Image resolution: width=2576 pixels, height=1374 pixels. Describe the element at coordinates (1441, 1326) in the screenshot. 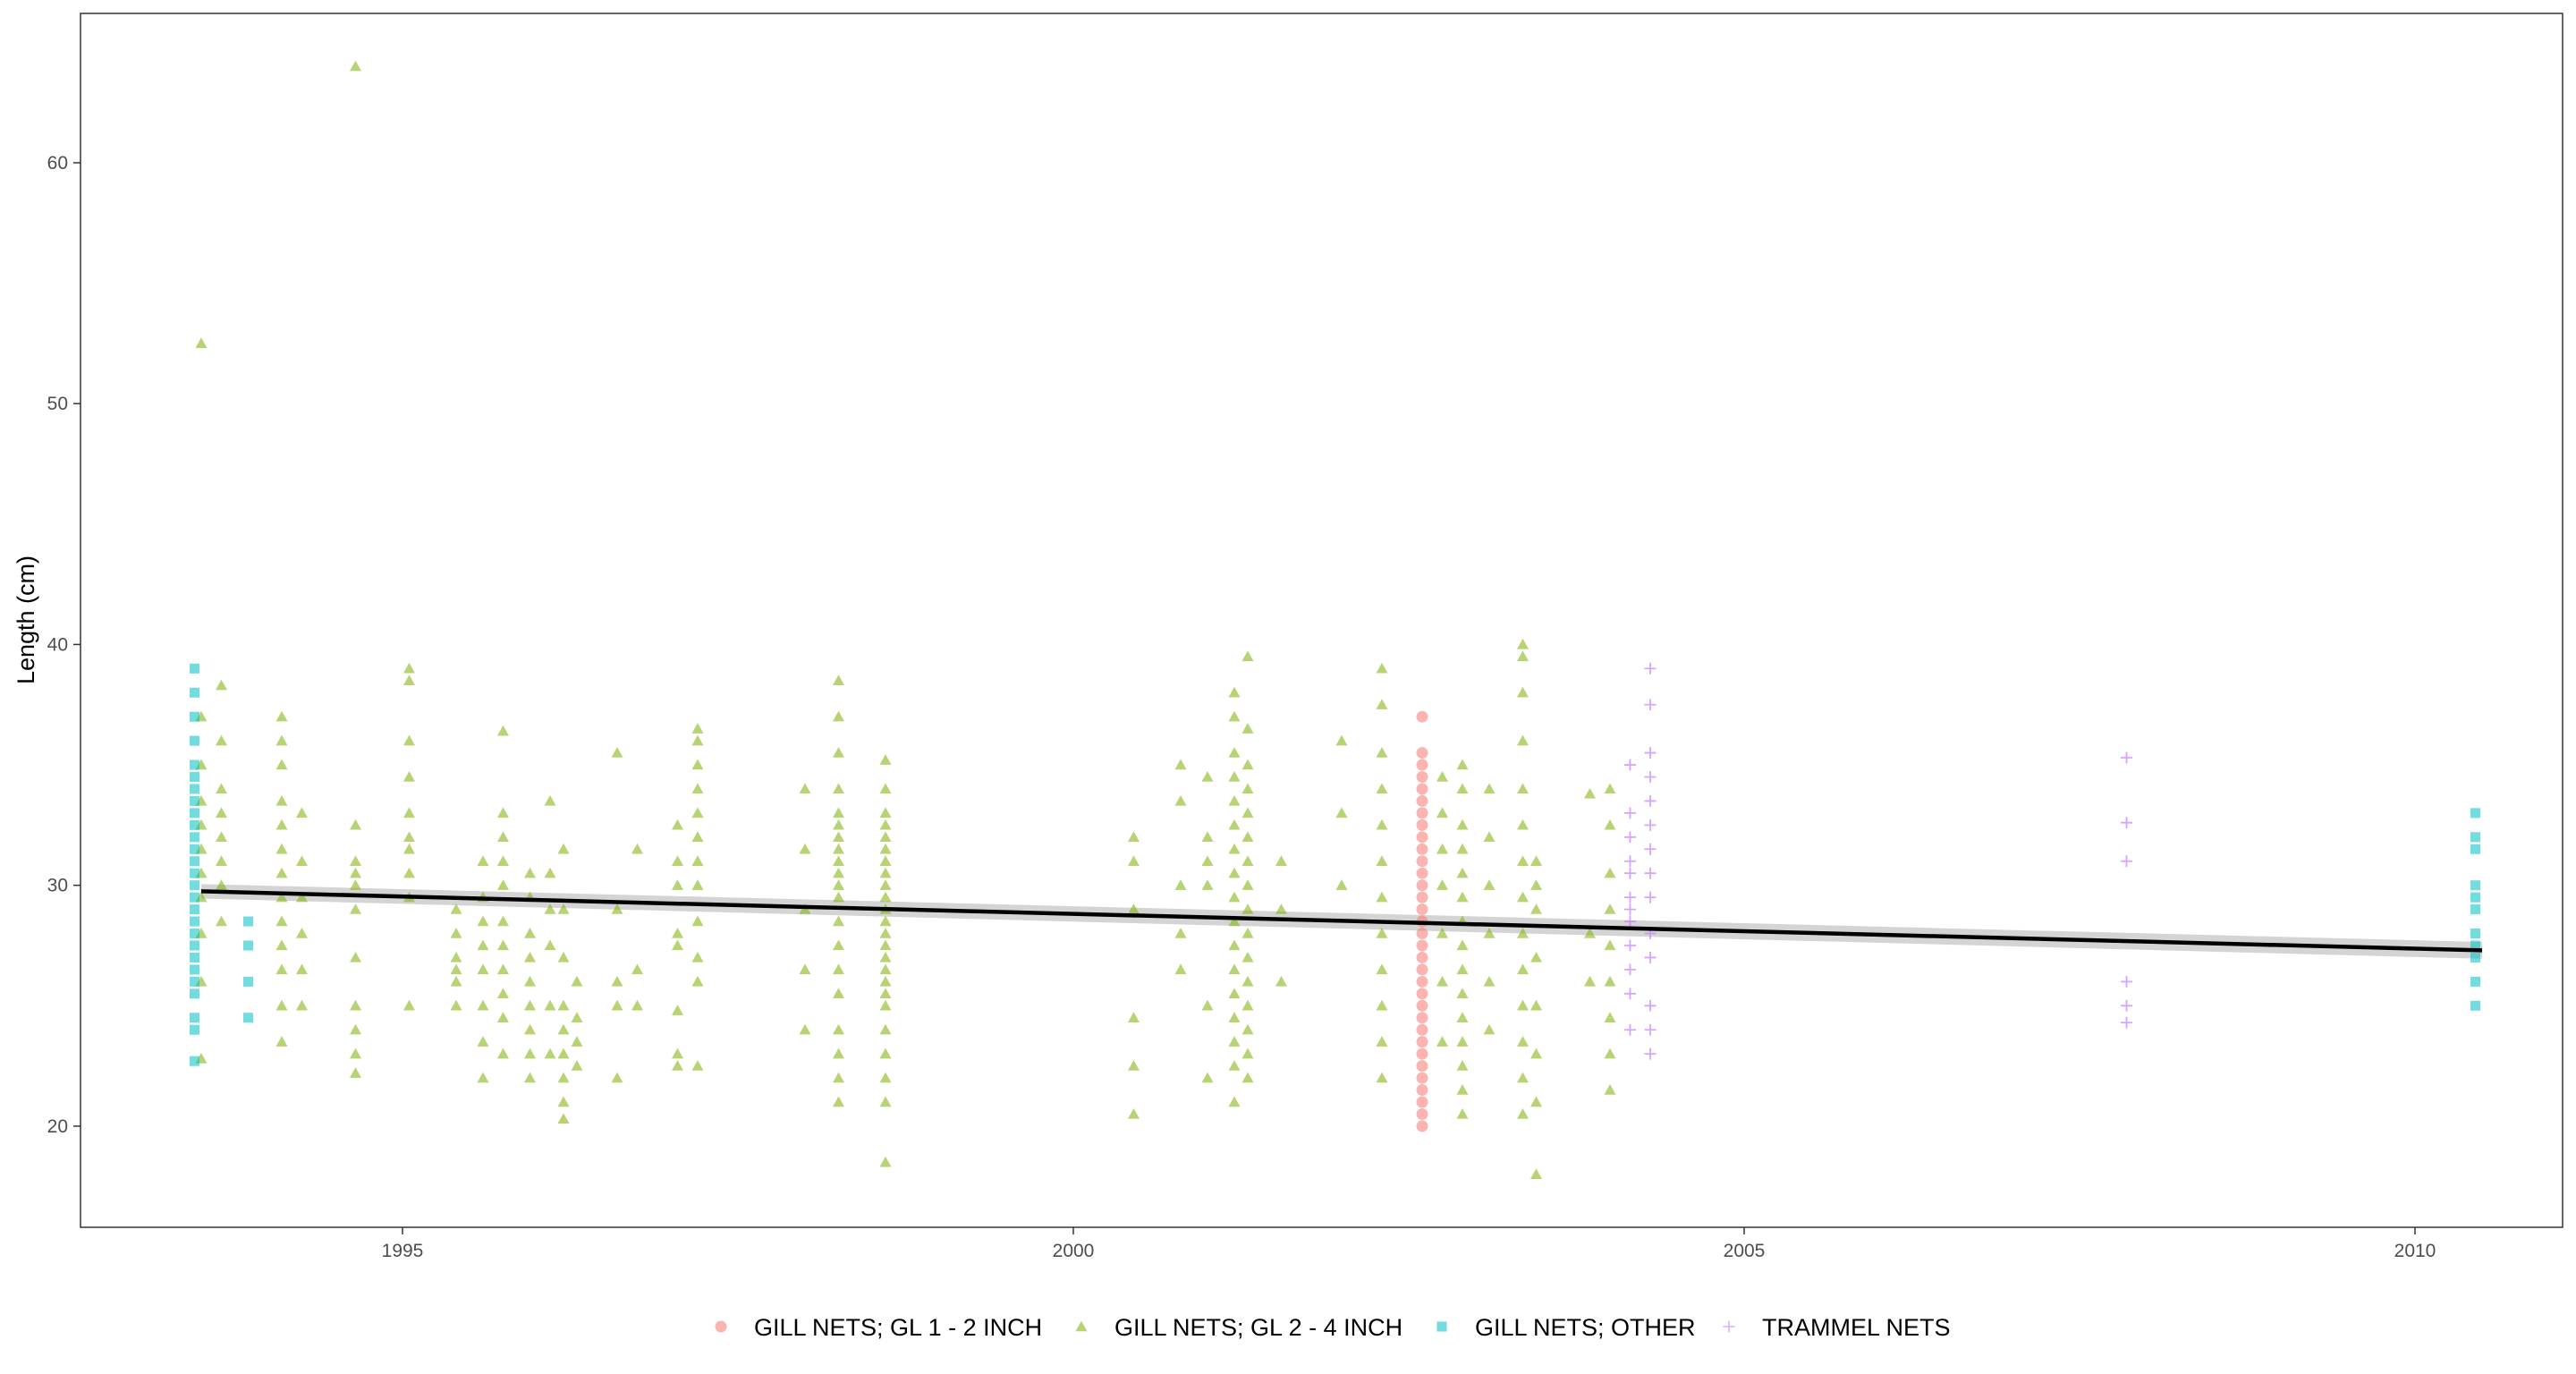

I see `legend-key` at that location.